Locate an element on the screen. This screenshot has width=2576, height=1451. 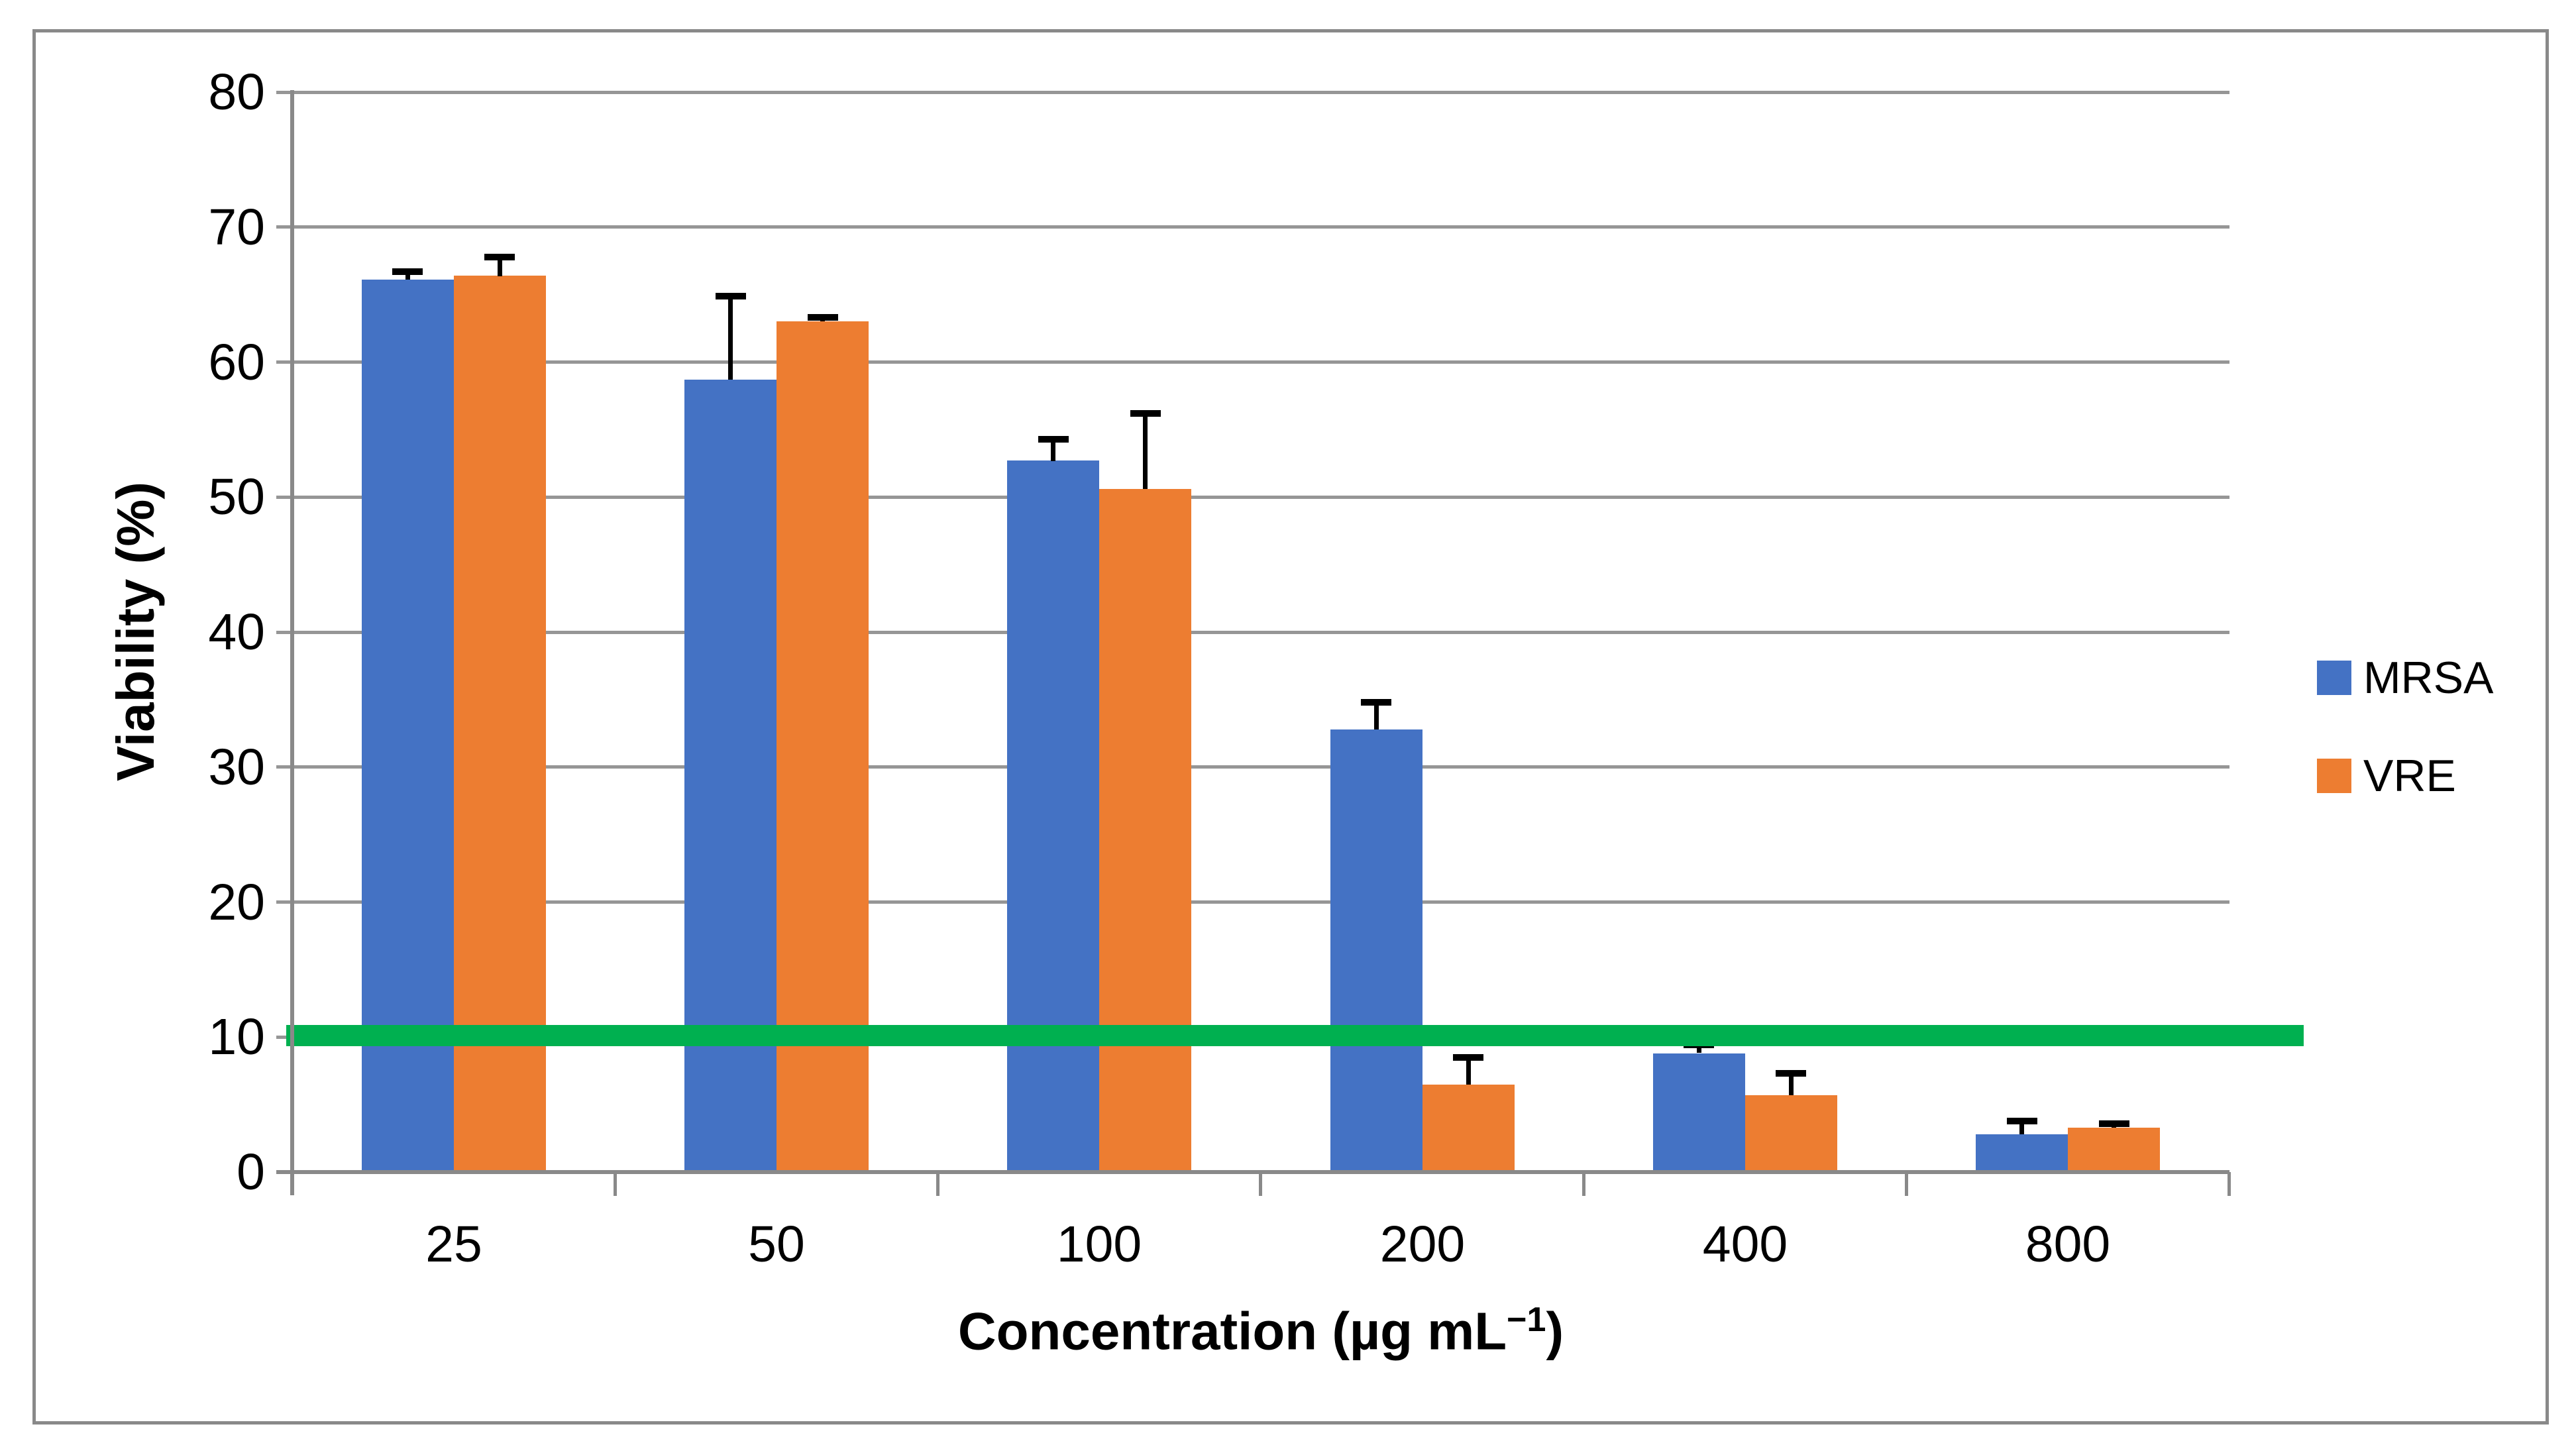
x-axis-title-main: Concentration (µg mL is located at coordinates (1232, 1331).